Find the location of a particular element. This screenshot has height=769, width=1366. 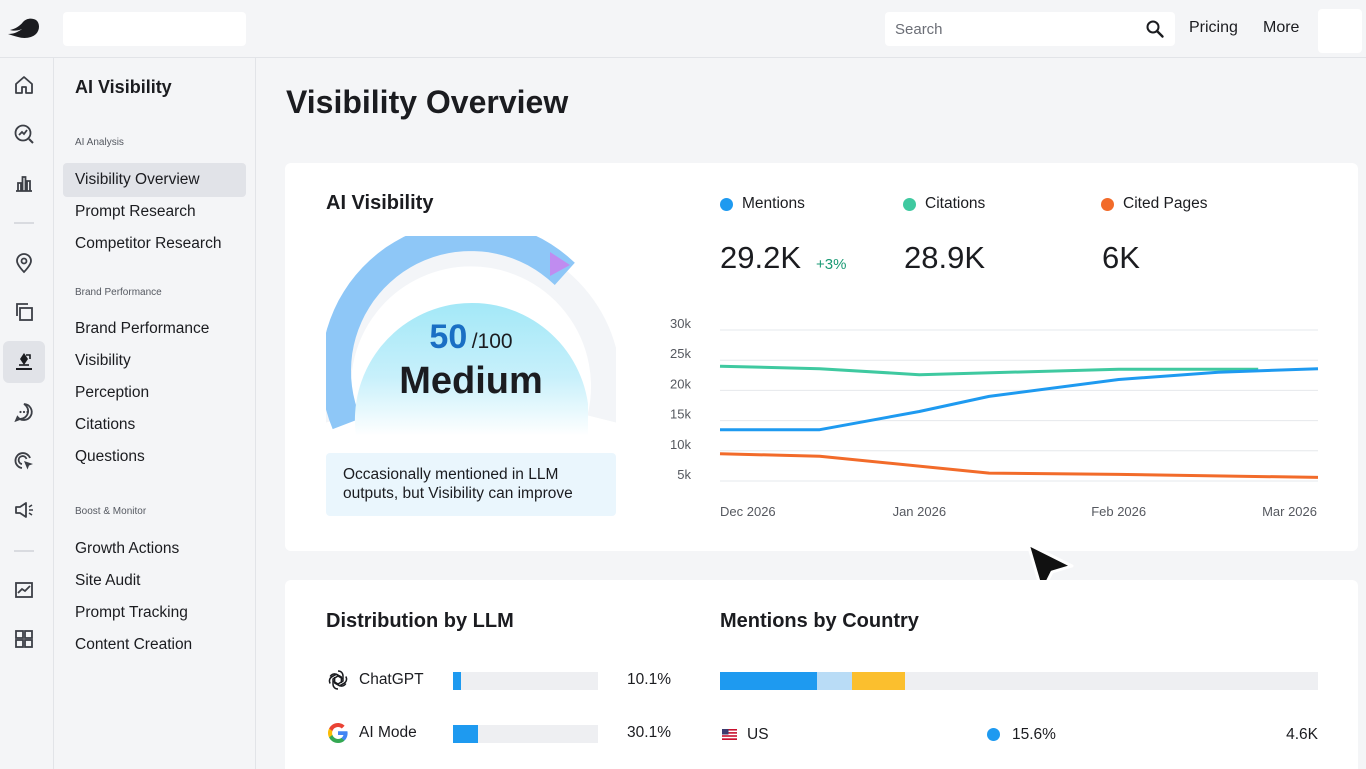

llm-row-chatgpt: ChatGPT 10.1% is located at coordinates (506, 681).